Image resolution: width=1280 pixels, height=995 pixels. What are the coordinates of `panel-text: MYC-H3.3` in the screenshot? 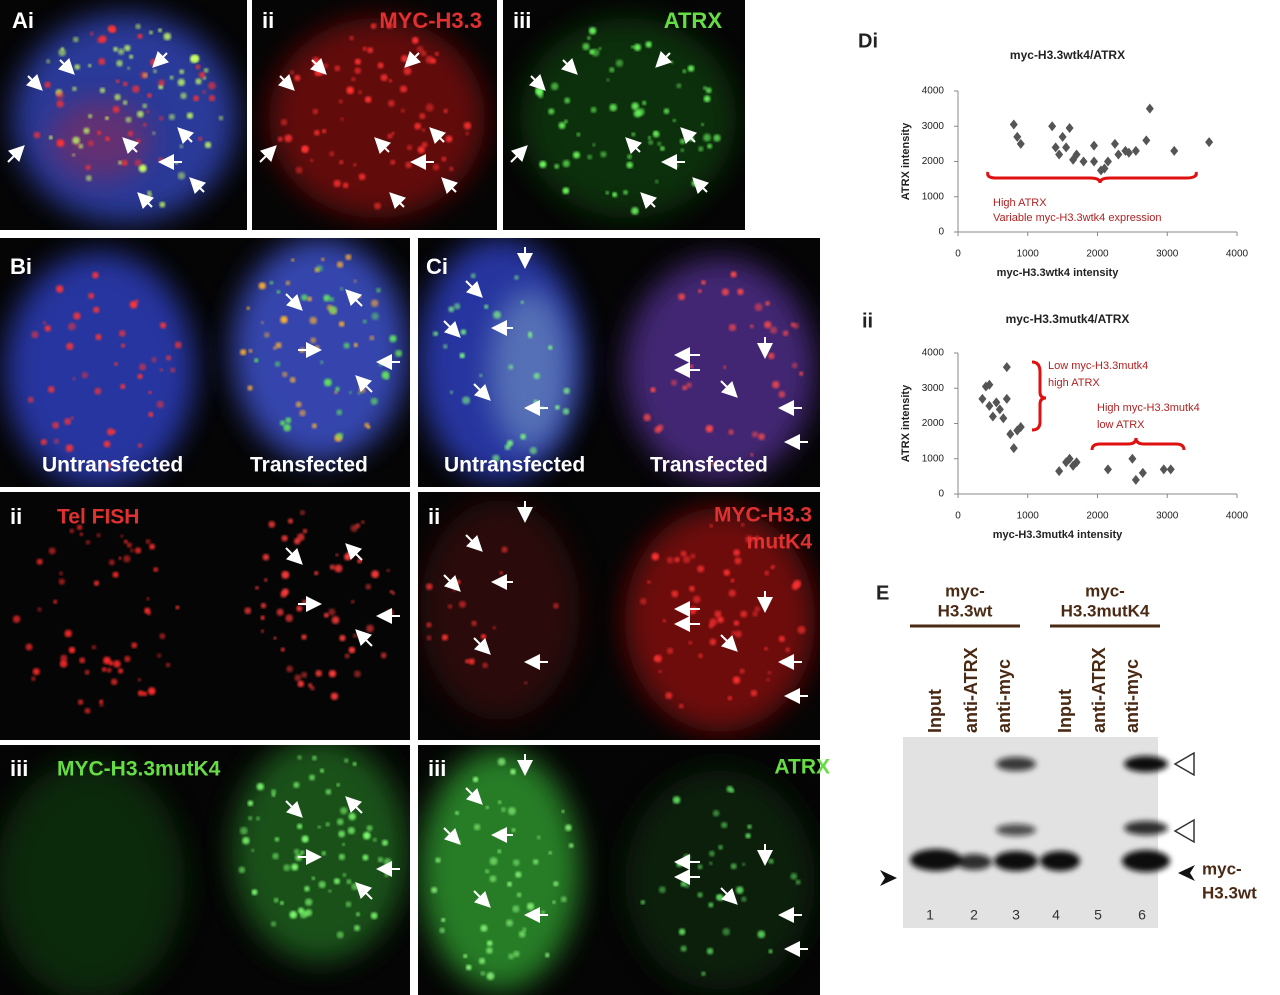 It's located at (430, 20).